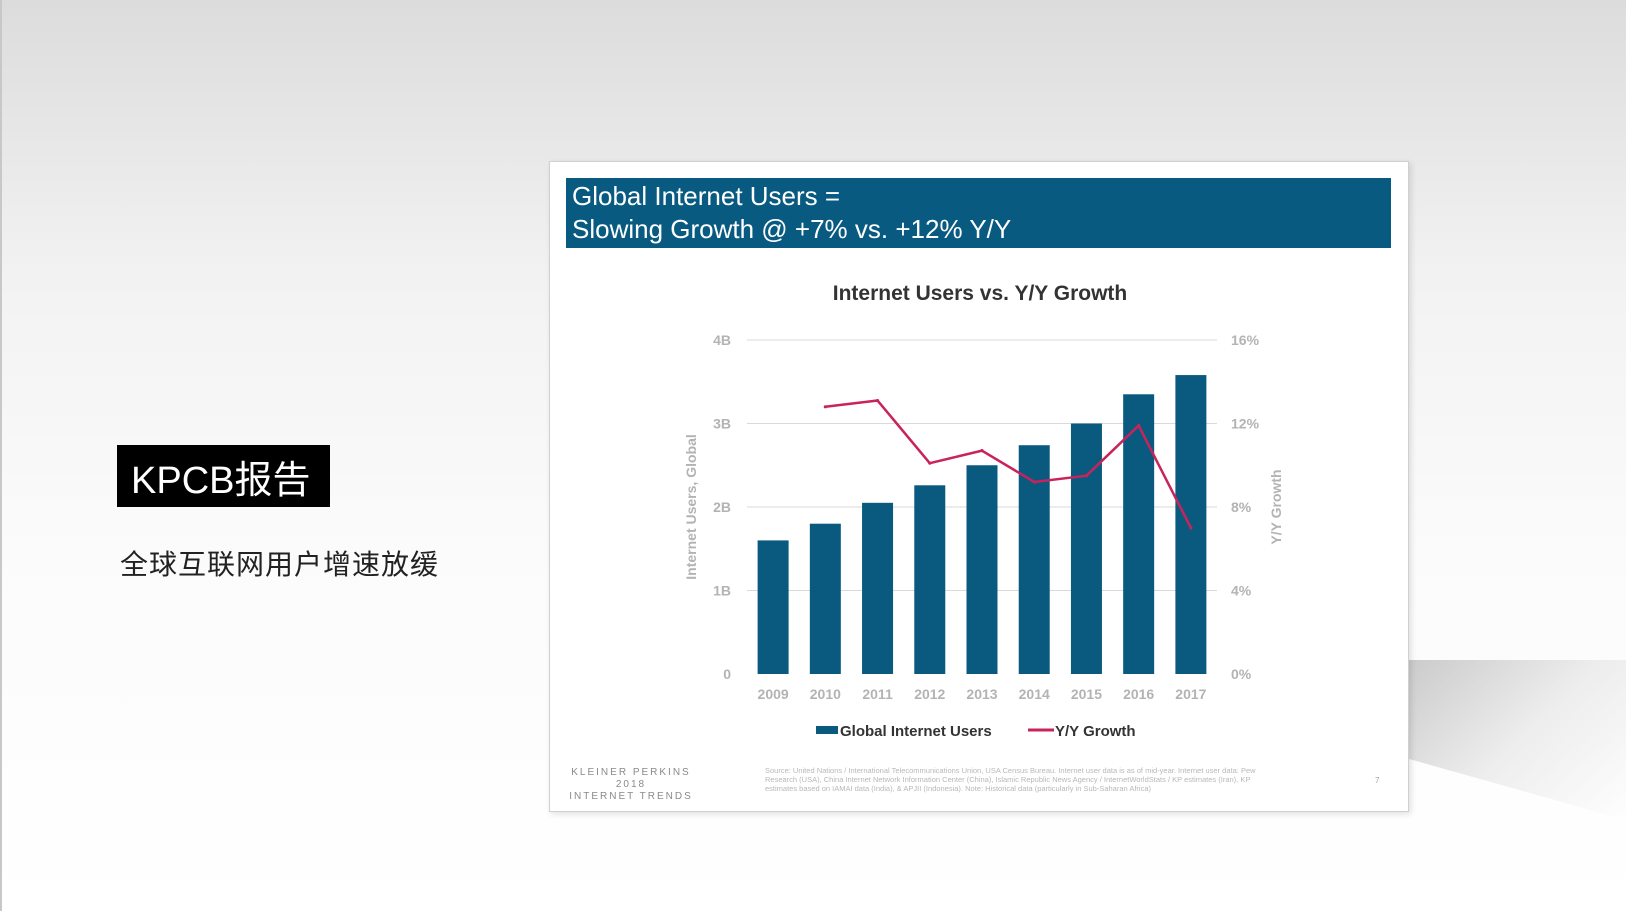 The width and height of the screenshot is (1626, 911). Describe the element at coordinates (1, 455) in the screenshot. I see `page-left-border` at that location.